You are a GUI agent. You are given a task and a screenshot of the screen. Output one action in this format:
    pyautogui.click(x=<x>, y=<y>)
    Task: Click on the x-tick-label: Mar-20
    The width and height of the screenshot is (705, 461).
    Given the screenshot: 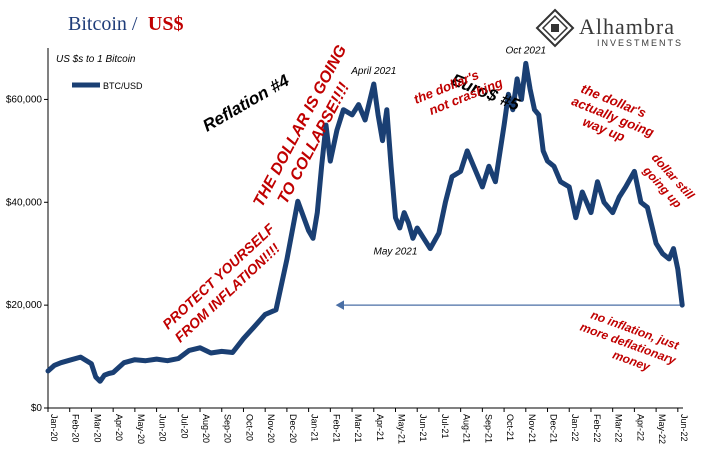 What is the action you would take?
    pyautogui.click(x=97, y=428)
    